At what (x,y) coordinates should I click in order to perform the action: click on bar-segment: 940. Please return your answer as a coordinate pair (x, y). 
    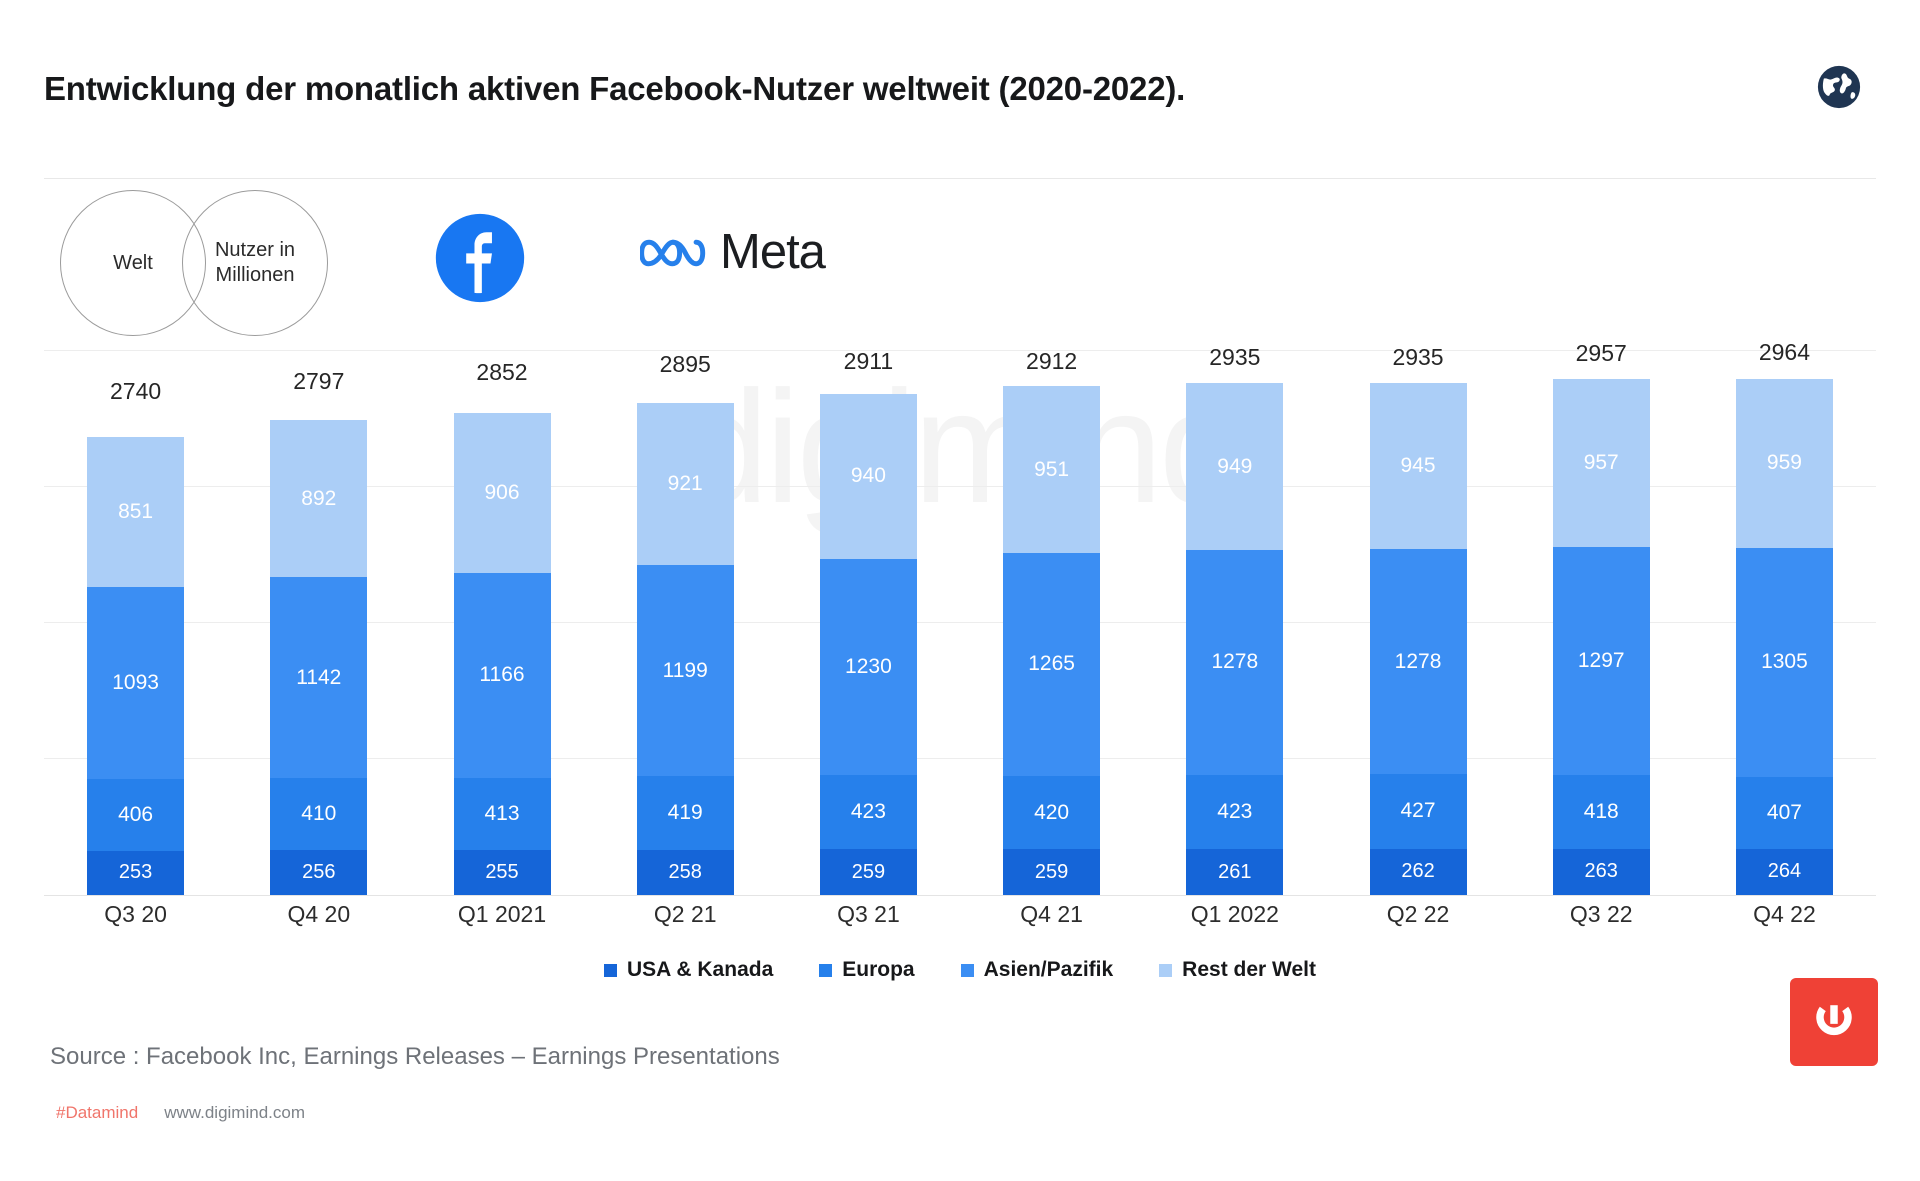
    Looking at the image, I should click on (868, 476).